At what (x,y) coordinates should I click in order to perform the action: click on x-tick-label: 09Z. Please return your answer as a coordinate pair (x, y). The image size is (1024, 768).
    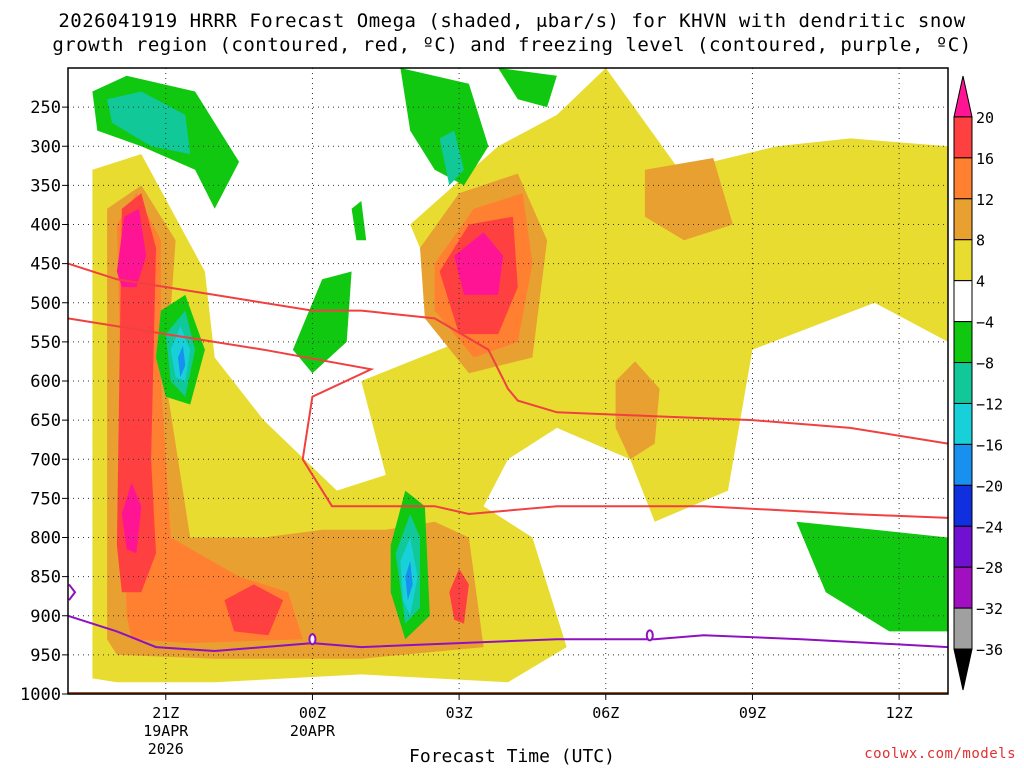
    Looking at the image, I should click on (752, 713).